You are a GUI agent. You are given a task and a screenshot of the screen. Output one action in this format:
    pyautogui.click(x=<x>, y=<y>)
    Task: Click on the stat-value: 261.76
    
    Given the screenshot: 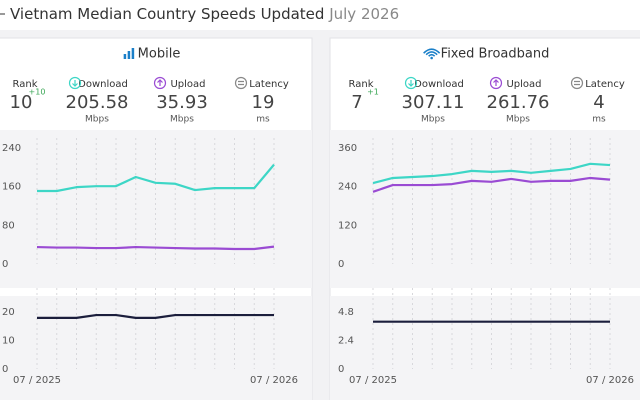 What is the action you would take?
    pyautogui.click(x=518, y=102)
    